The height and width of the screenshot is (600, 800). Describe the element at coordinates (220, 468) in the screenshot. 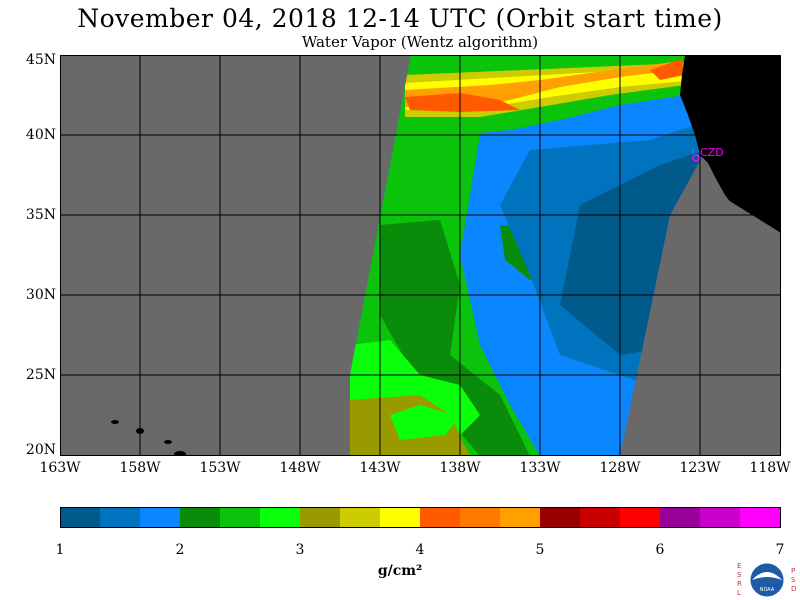

I see `lon-label: 153W` at that location.